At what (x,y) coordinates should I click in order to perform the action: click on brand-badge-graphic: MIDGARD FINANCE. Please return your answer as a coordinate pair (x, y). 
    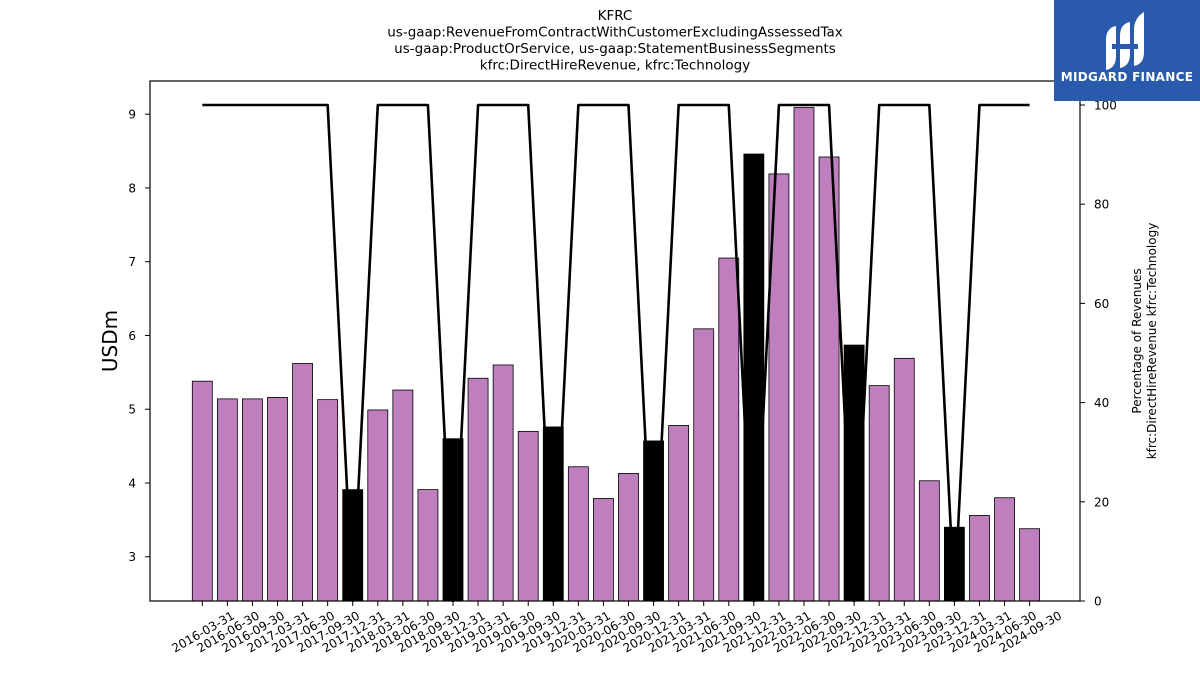
    Looking at the image, I should click on (1127, 50).